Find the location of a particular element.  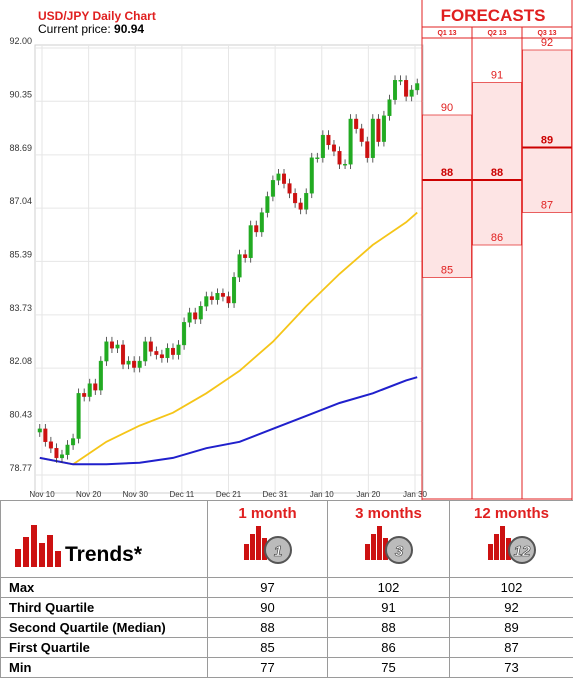

y-tick-label: 90.35 is located at coordinates (20, 94).